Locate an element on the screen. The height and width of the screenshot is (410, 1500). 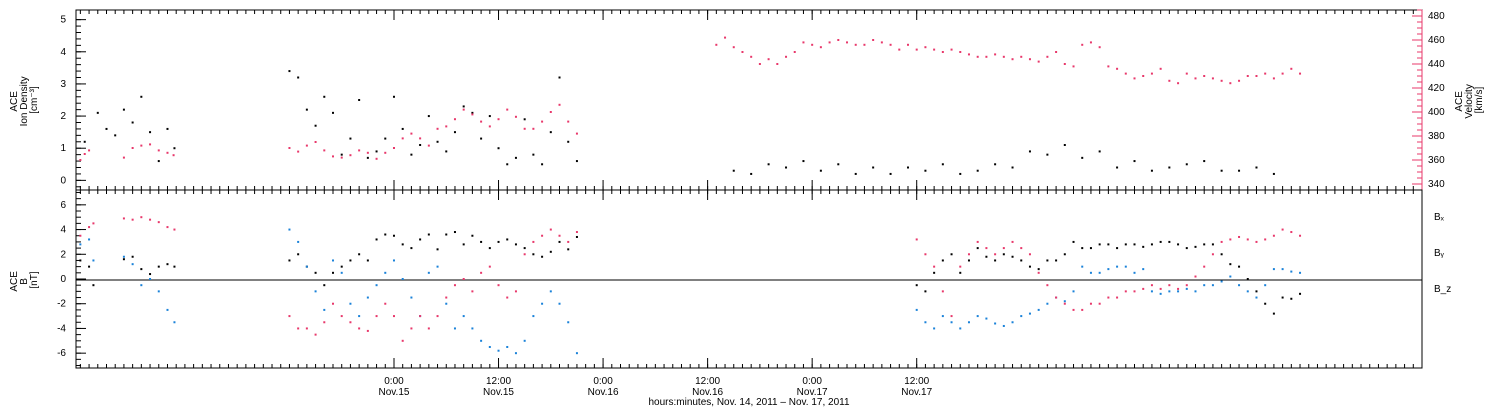
legend-entry: B_z is located at coordinates (1442, 289).